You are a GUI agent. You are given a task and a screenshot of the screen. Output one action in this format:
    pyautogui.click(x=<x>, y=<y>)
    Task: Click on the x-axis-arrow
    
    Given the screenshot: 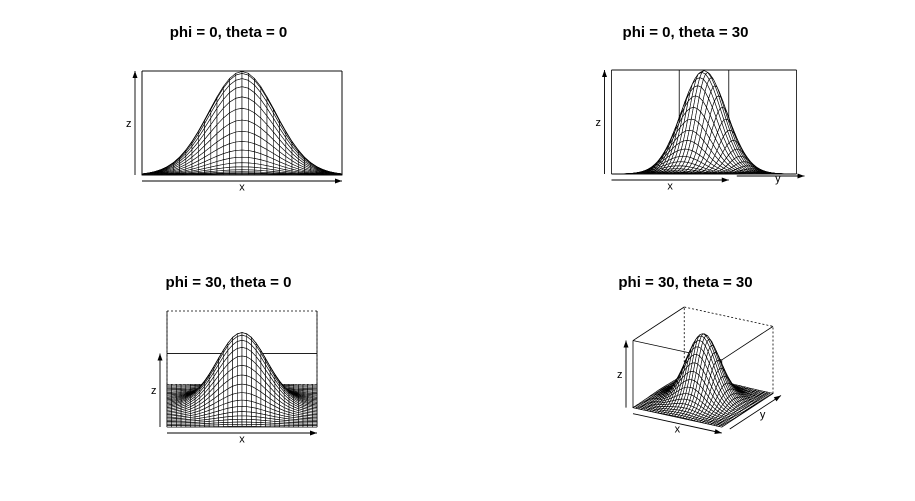 What is the action you would take?
    pyautogui.click(x=677, y=423)
    